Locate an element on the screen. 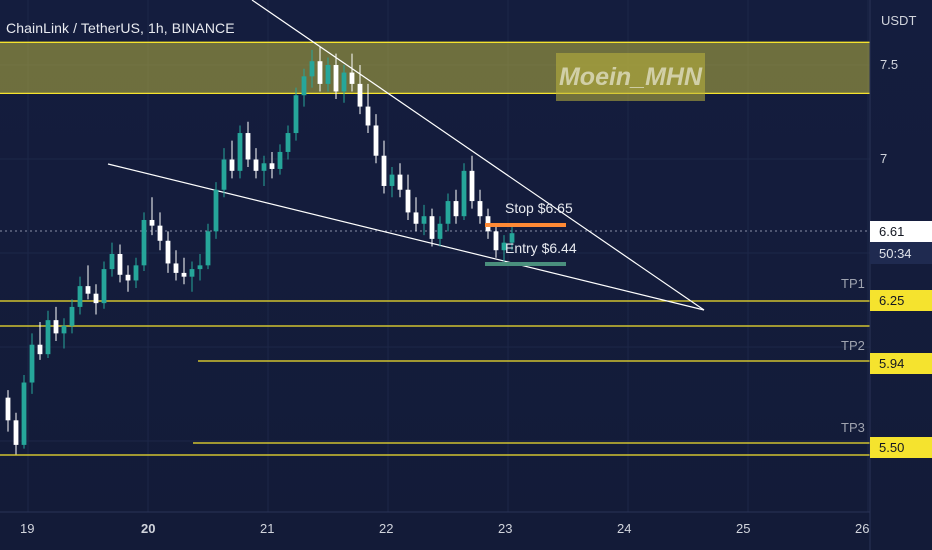  resistance-zone-band is located at coordinates (435, 68).